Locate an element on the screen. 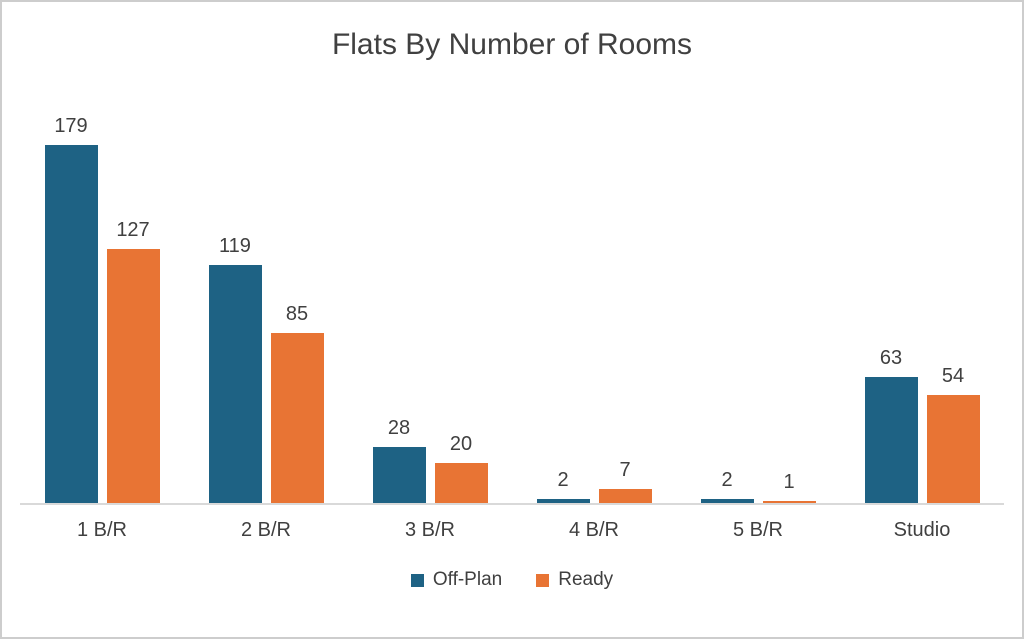 This screenshot has width=1024, height=639. bar-group: 28 20 is located at coordinates (430, 299).